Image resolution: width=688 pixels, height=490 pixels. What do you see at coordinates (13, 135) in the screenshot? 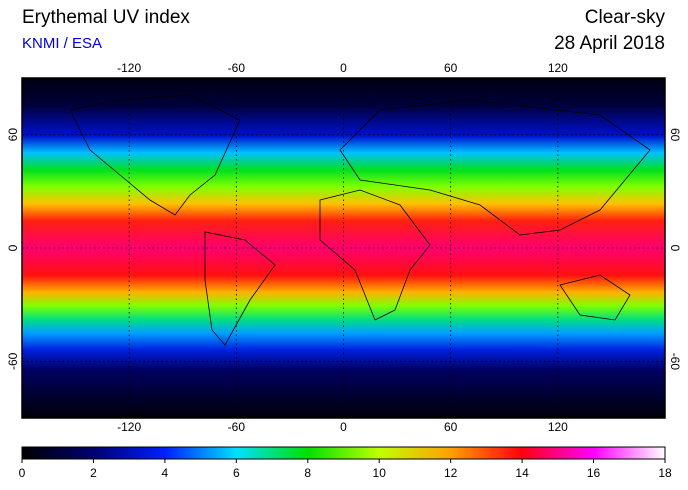
I see `y-tick-label-left: 60` at bounding box center [13, 135].